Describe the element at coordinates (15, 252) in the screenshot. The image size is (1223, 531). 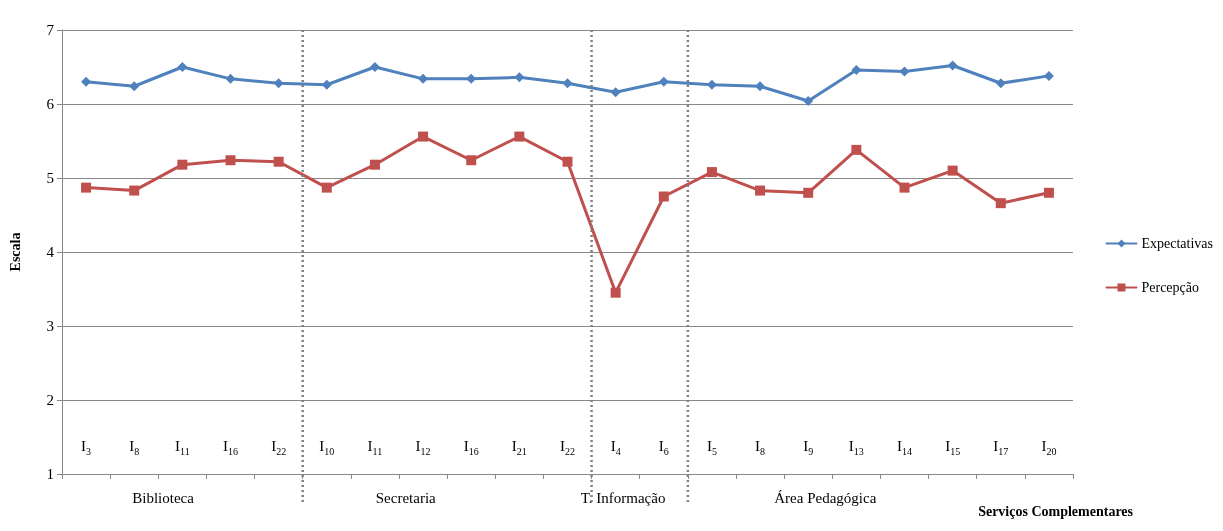
I see `y-axis-title: Escala` at that location.